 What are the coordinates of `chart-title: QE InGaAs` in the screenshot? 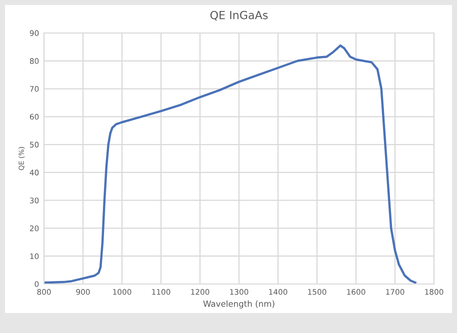 It's located at (239, 15).